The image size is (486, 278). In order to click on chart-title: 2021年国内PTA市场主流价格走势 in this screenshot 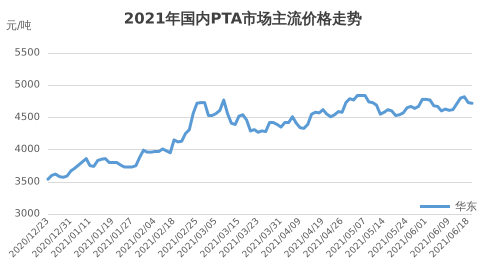, I will do `click(243, 19)`.